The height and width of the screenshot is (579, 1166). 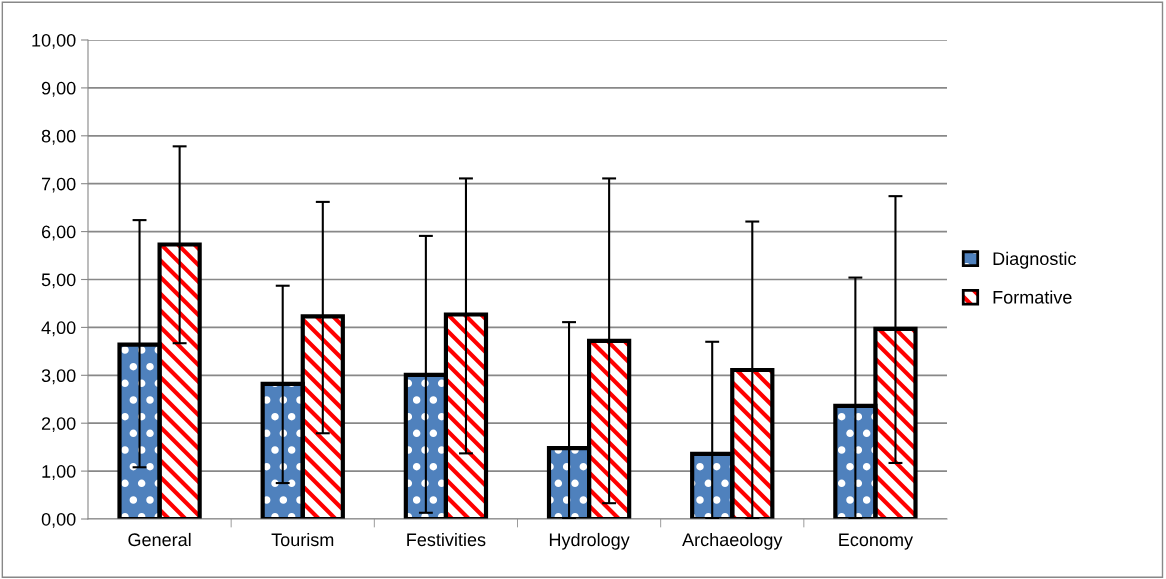 I want to click on y-tick-label: 4,00, so click(x=58, y=329).